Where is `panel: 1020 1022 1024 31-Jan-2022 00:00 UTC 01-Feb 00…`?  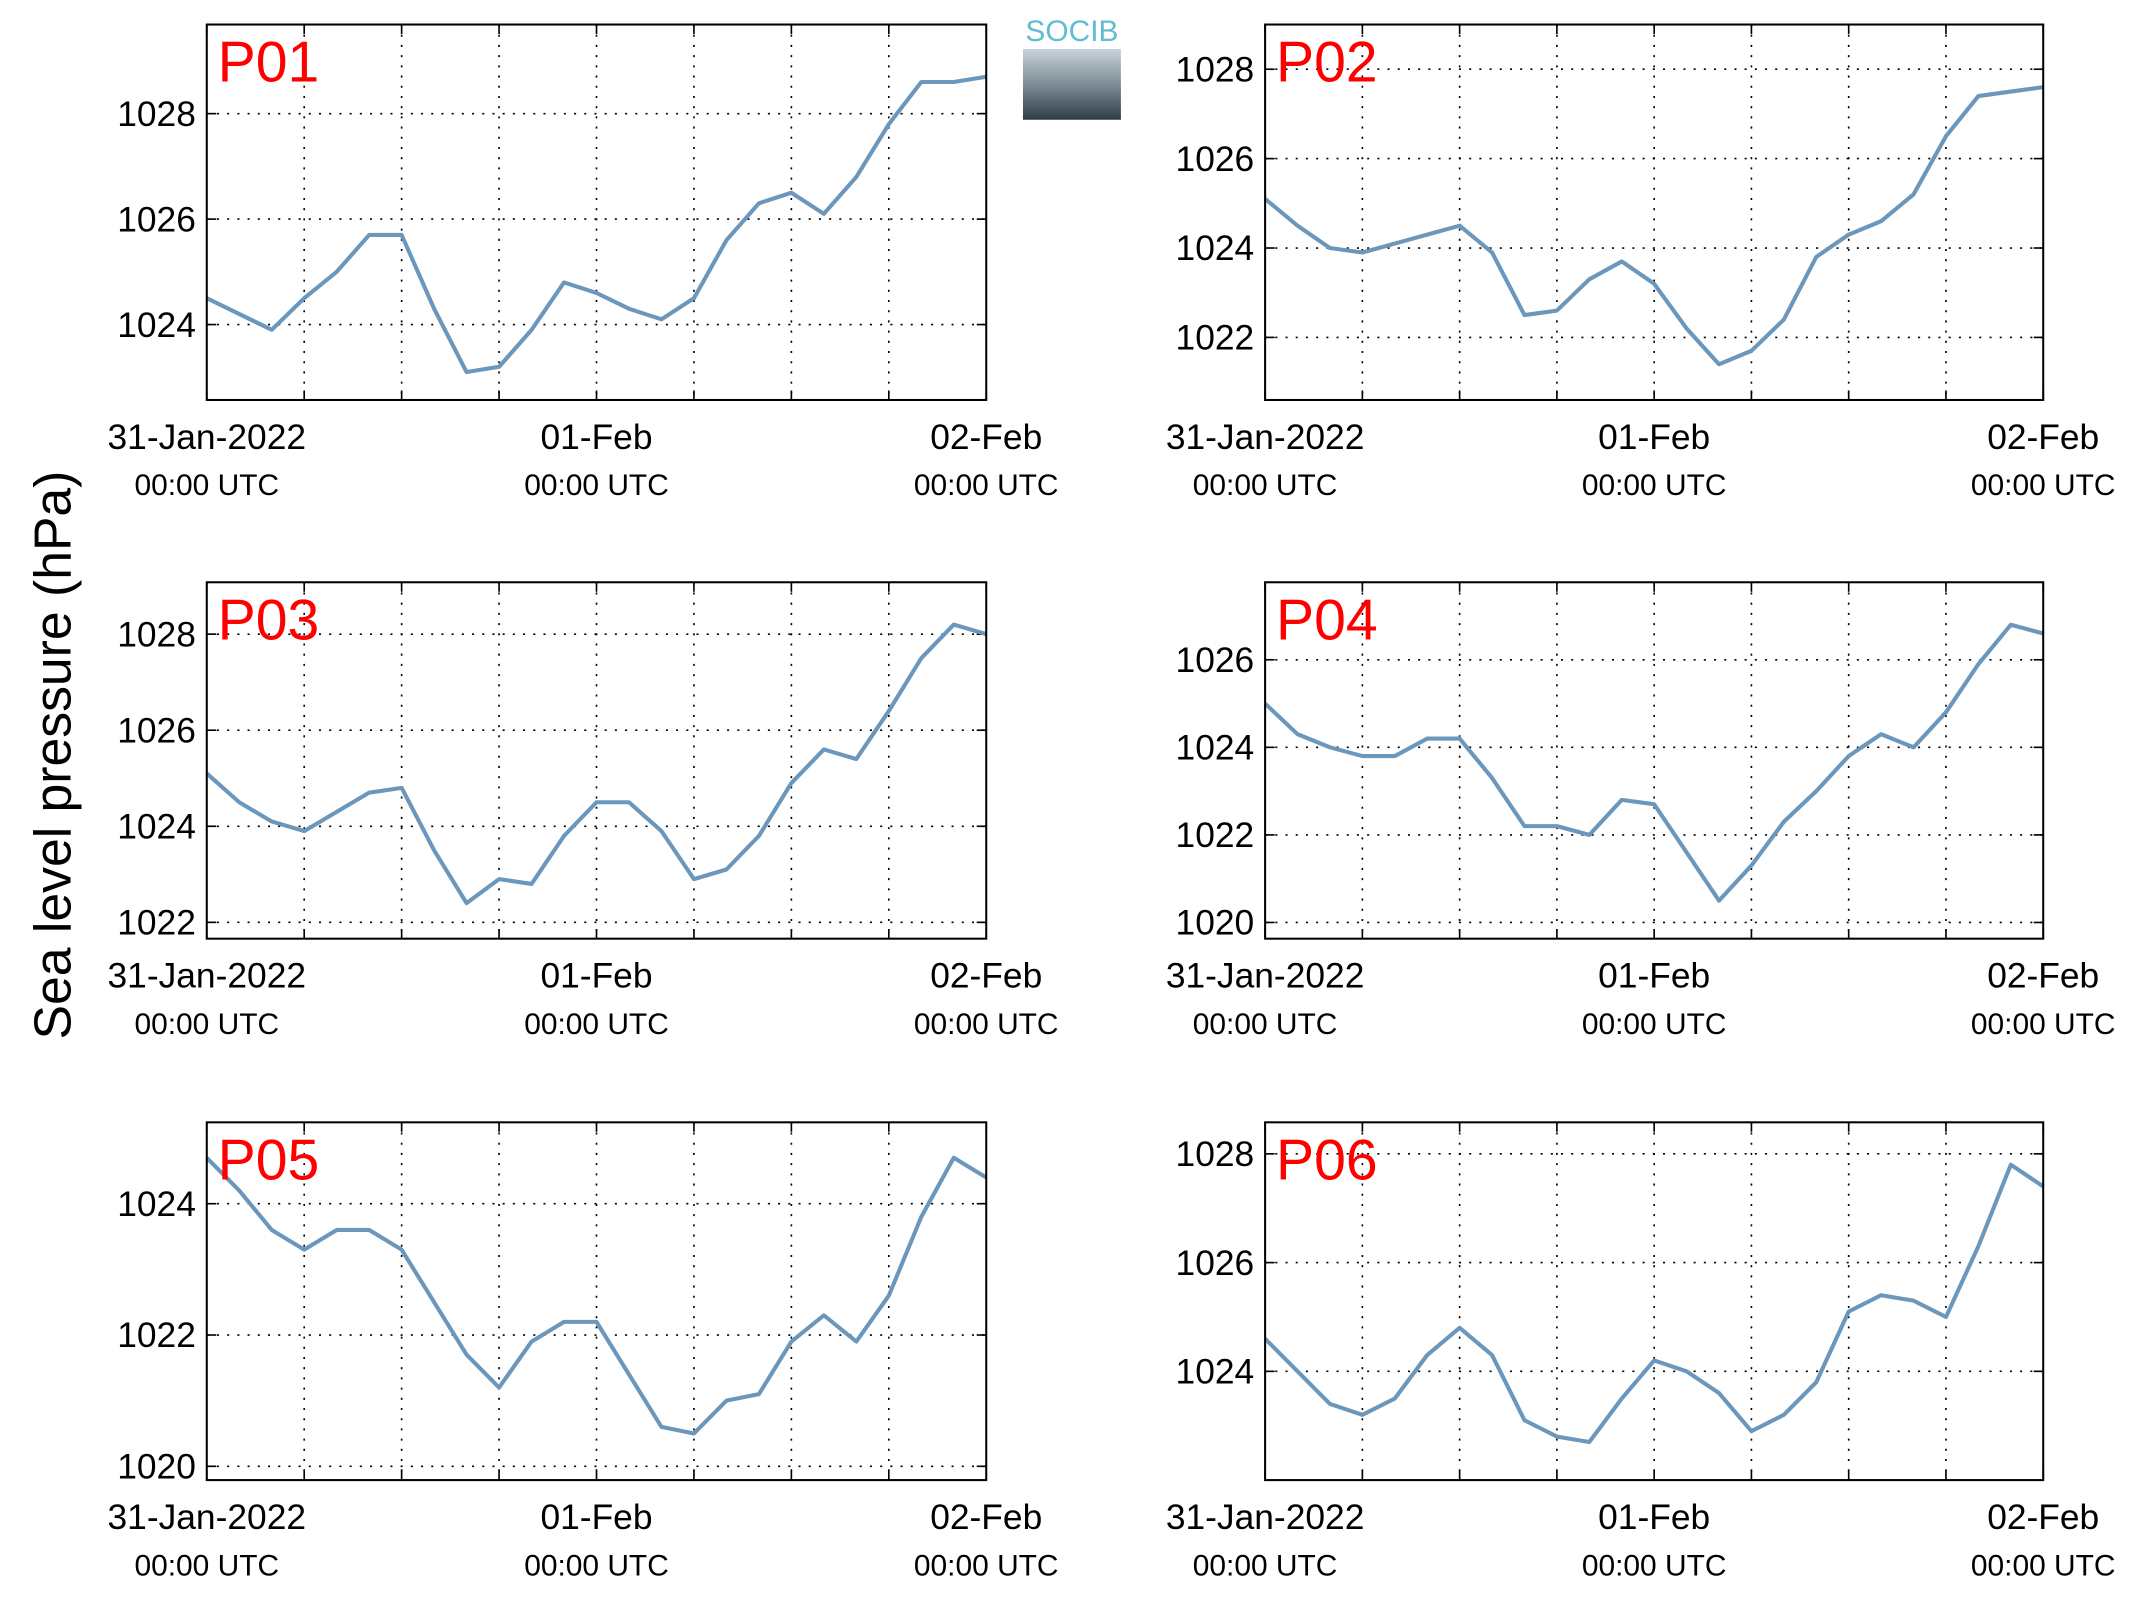 panel: 1020 1022 1024 31-Jan-2022 00:00 UTC 01-Feb 00… is located at coordinates (583, 1351).